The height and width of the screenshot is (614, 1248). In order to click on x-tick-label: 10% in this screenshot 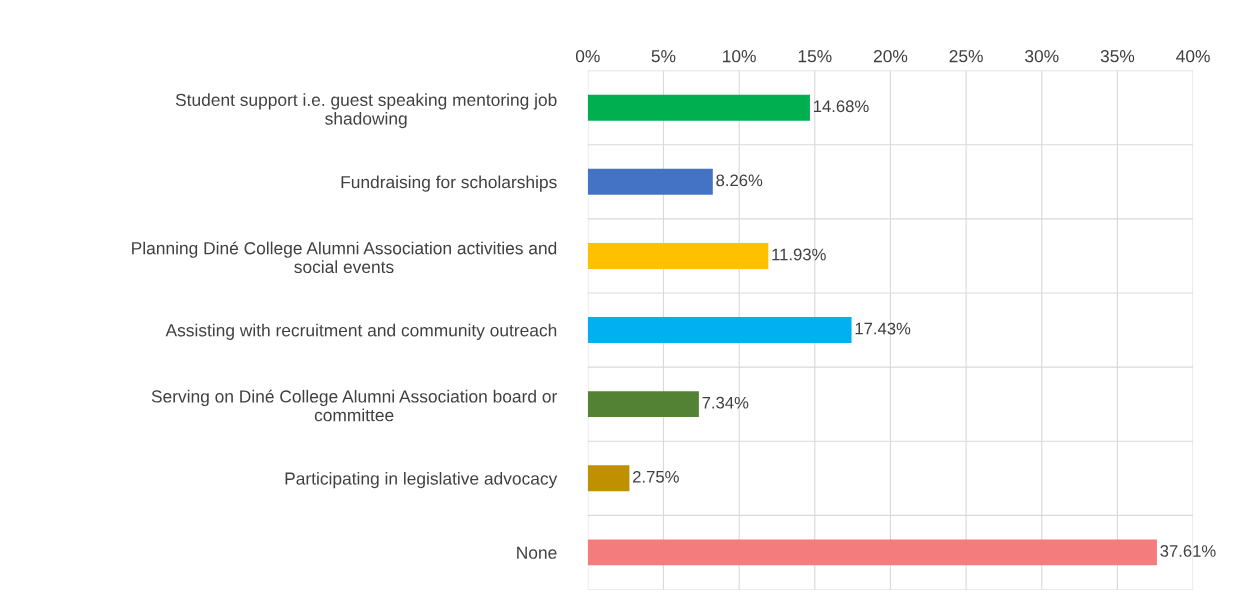, I will do `click(739, 56)`.